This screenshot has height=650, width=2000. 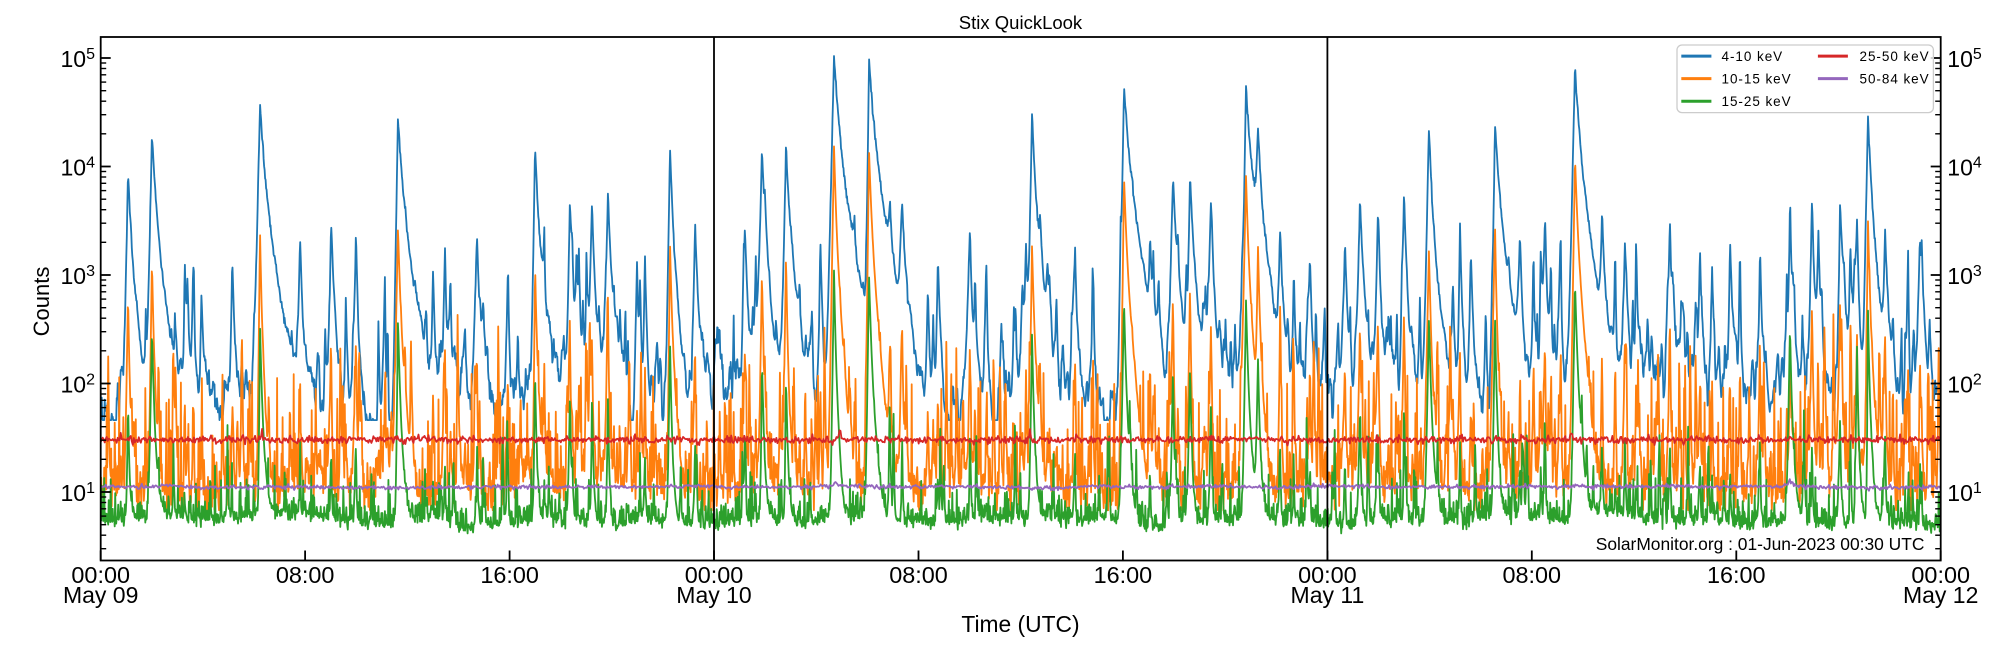 What do you see at coordinates (1021, 22) in the screenshot?
I see `svg-text: Stix QuickLook` at bounding box center [1021, 22].